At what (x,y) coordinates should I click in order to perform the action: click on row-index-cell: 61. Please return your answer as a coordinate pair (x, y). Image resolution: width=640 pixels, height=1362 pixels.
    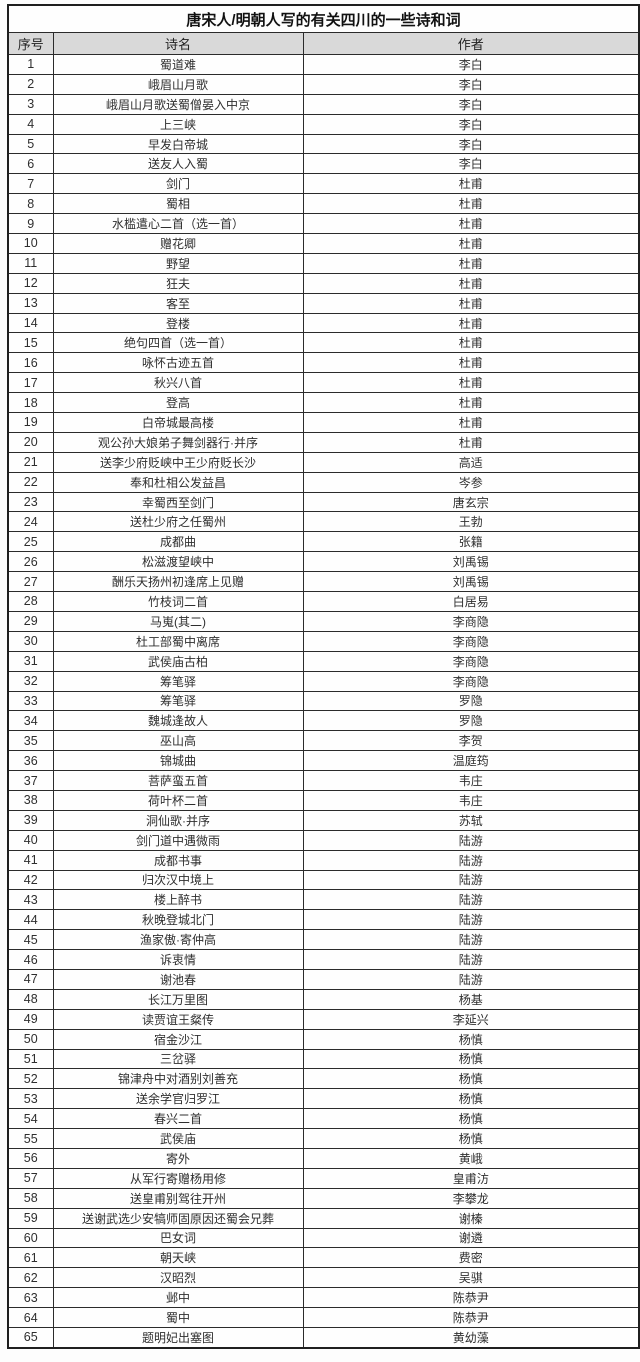
    Looking at the image, I should click on (30, 1258).